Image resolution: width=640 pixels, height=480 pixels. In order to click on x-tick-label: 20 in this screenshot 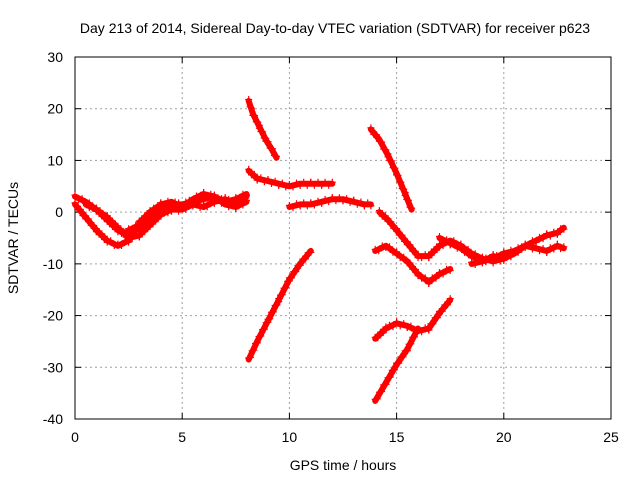, I will do `click(504, 437)`.